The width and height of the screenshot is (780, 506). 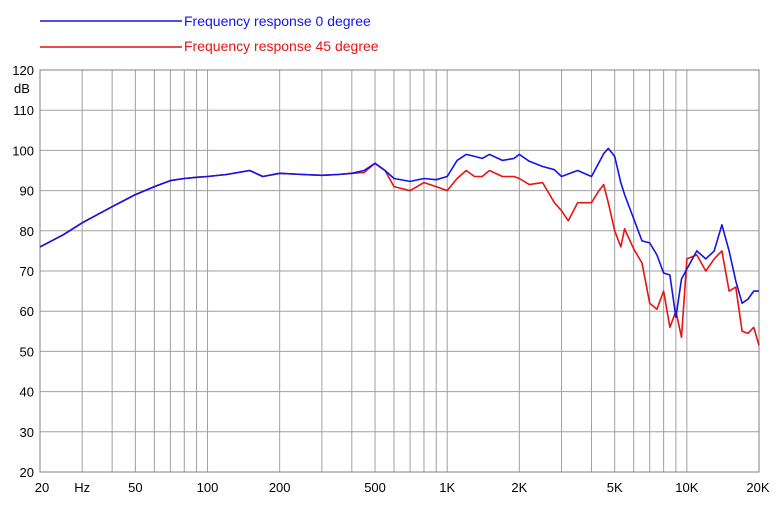 I want to click on y-axis-tick-labels: 120 110 100 90 80 70 60 50 40 30 20, so click(x=23, y=271).